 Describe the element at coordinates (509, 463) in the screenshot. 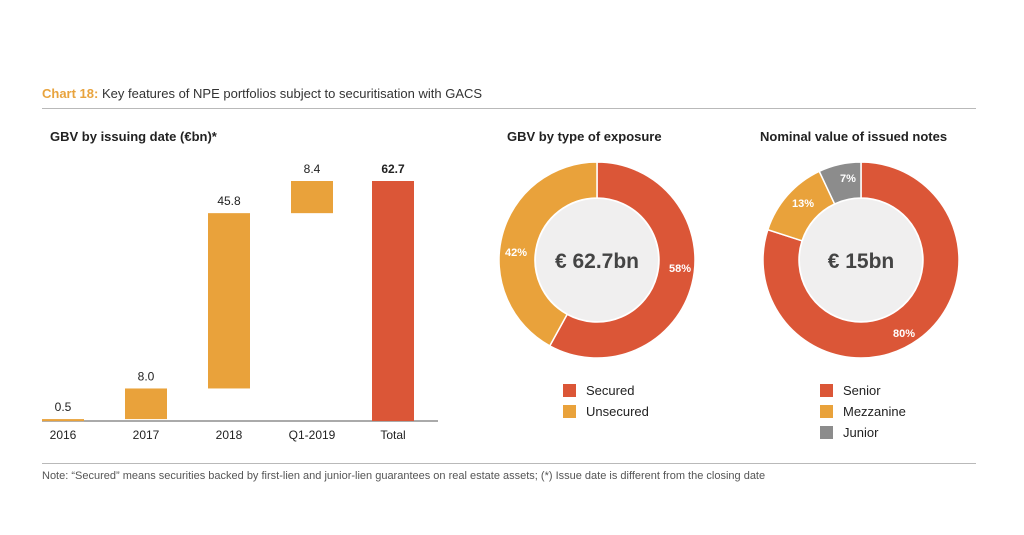

I see `bottom-rule` at that location.